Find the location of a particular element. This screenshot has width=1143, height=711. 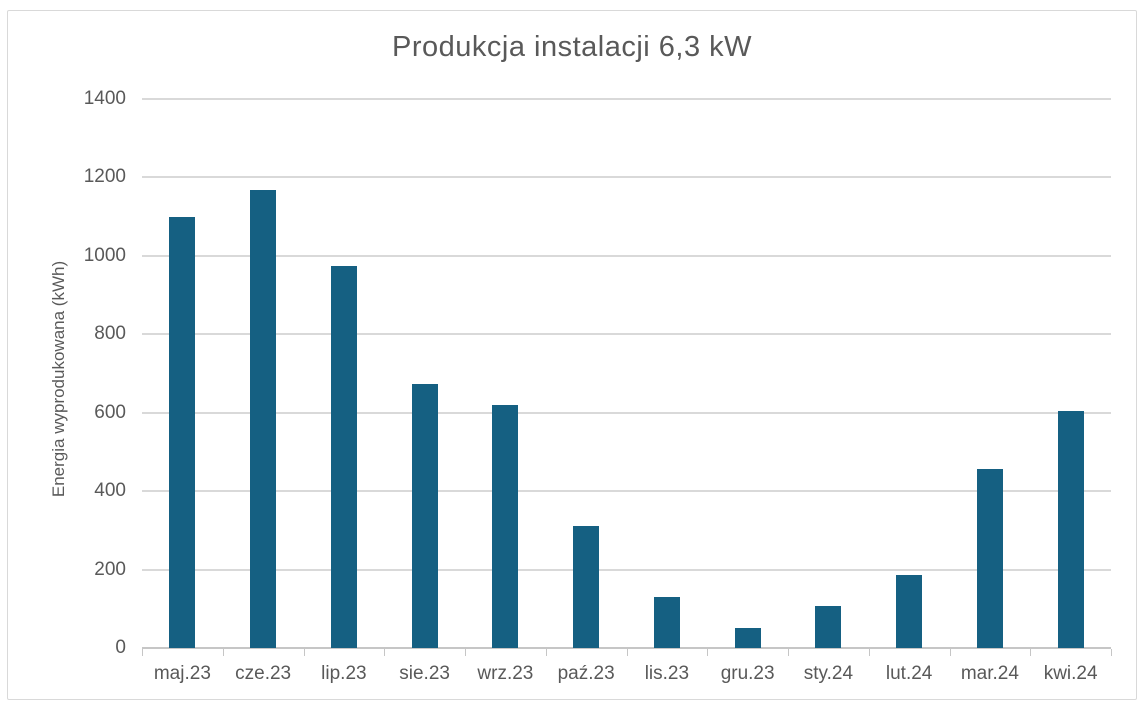

x-axis-tick-label: maj.23 is located at coordinates (182, 673).